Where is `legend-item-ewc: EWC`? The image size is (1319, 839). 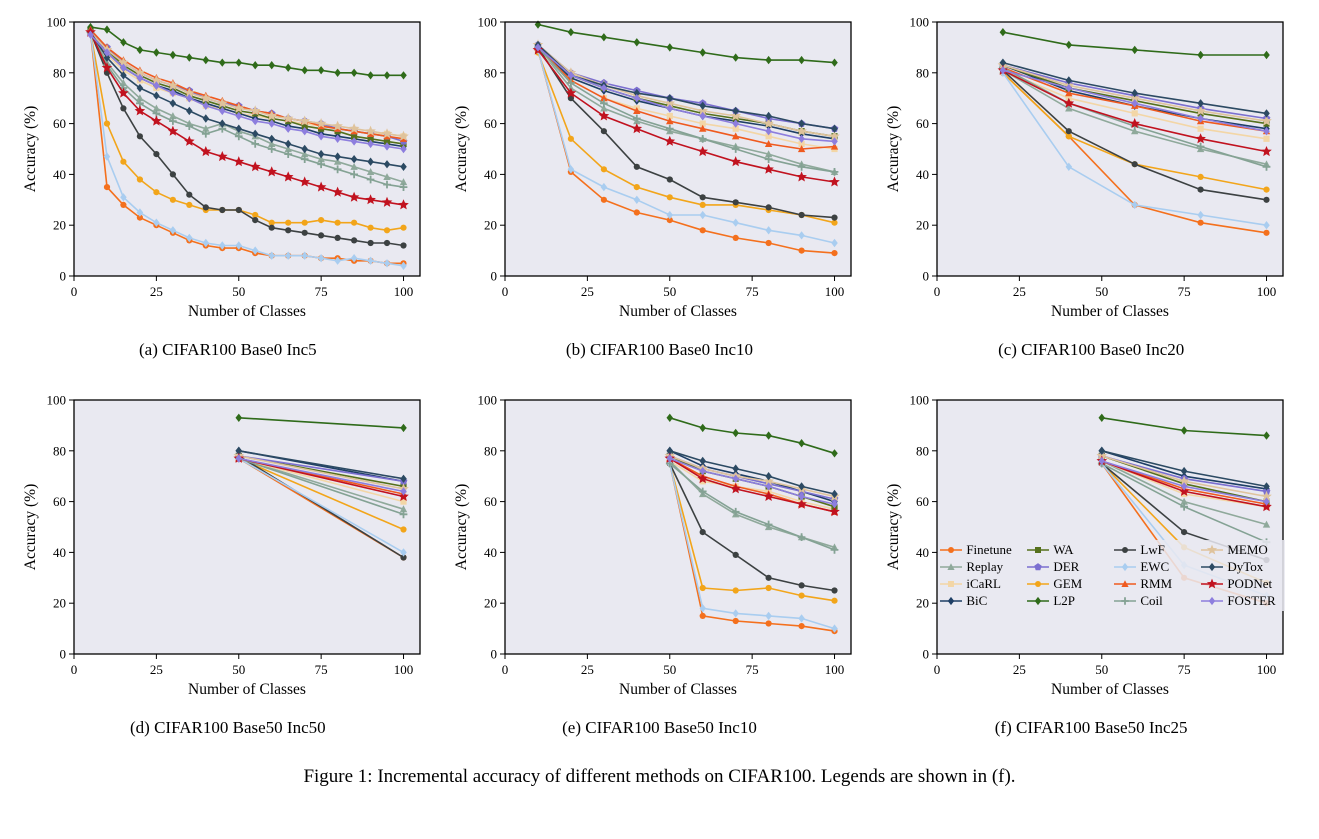
legend-item-ewc: EWC is located at coordinates (1155, 567).